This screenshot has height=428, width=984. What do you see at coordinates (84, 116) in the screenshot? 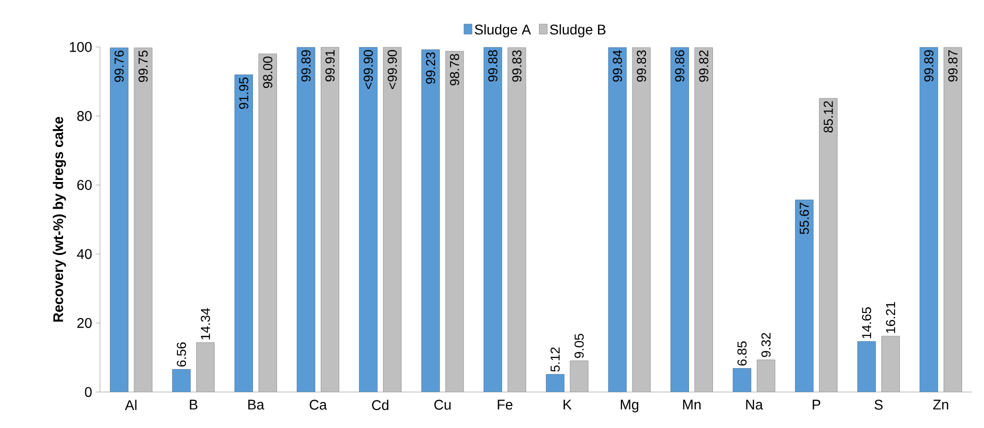
I see `y-tick-label: 80` at bounding box center [84, 116].